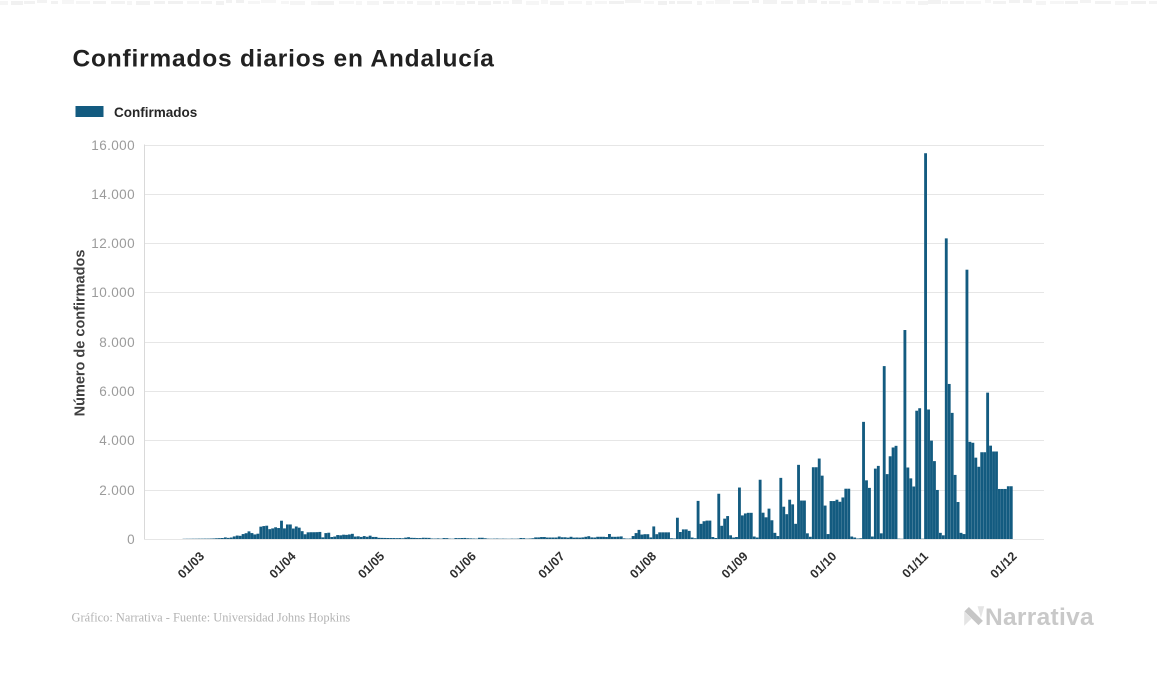  What do you see at coordinates (81, 333) in the screenshot?
I see `svg-text: Número de confirmados` at bounding box center [81, 333].